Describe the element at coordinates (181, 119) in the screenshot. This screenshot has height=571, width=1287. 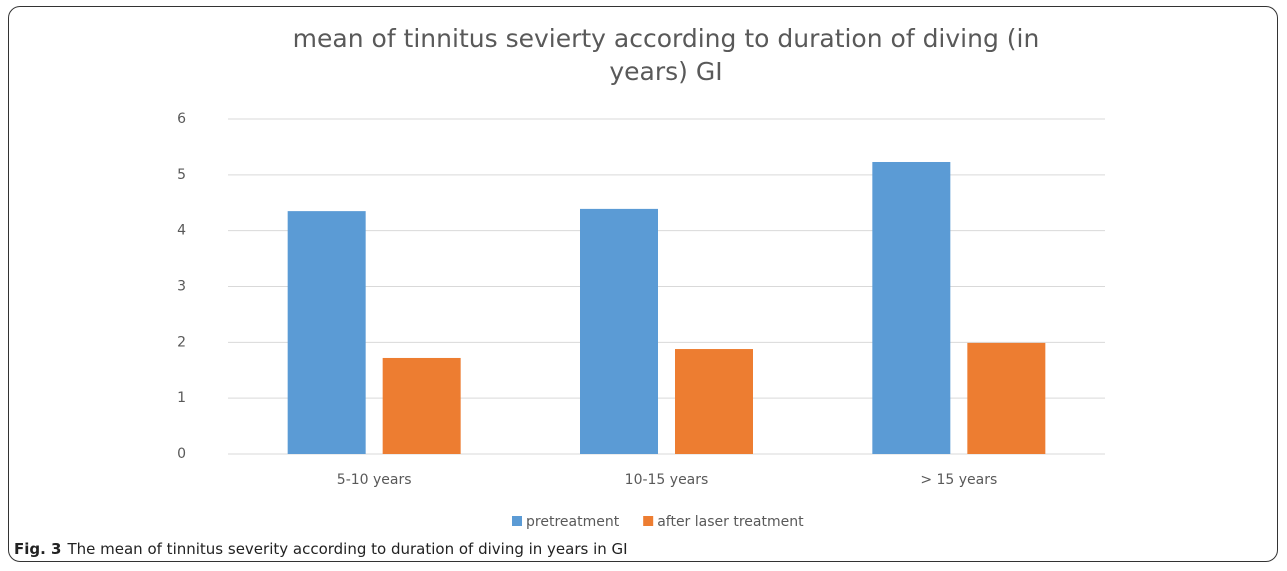
I see `y-tick-label: 6` at that location.